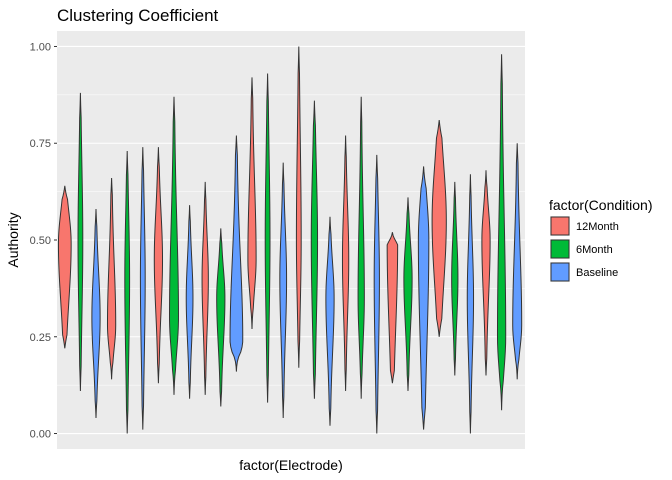 Image resolution: width=672 pixels, height=480 pixels. I want to click on y-tick-label: 0.75, so click(40, 144).